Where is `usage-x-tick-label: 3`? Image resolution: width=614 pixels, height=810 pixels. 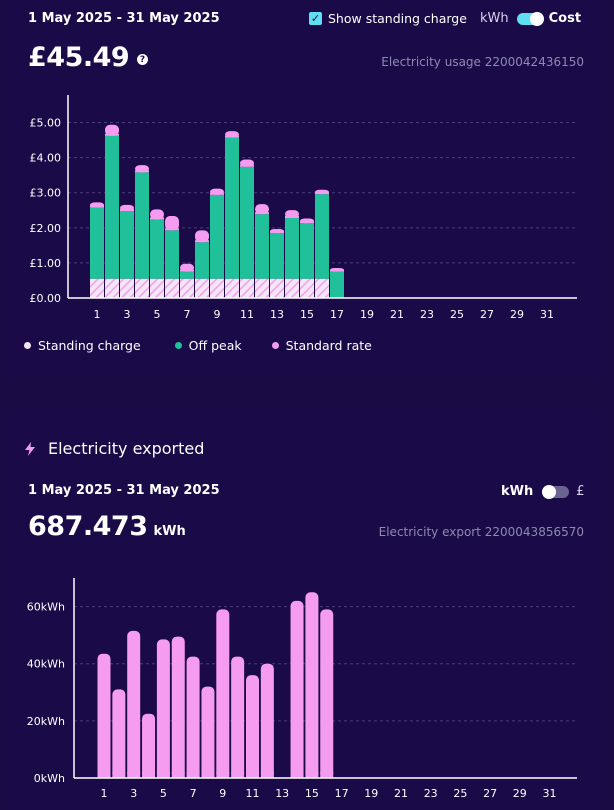
usage-x-tick-label: 3 is located at coordinates (127, 314).